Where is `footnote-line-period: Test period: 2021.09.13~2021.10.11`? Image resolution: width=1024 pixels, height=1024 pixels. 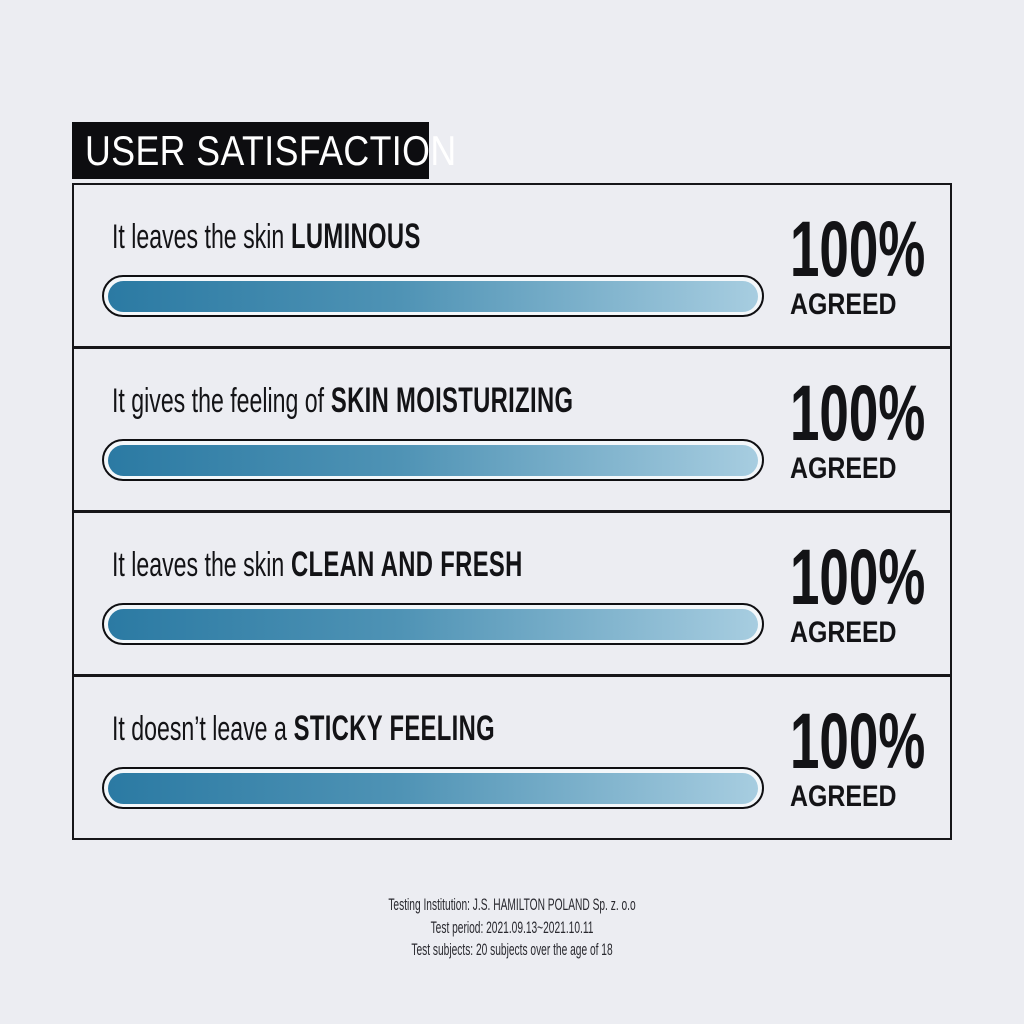 footnote-line-period: Test period: 2021.09.13~2021.10.11 is located at coordinates (512, 927).